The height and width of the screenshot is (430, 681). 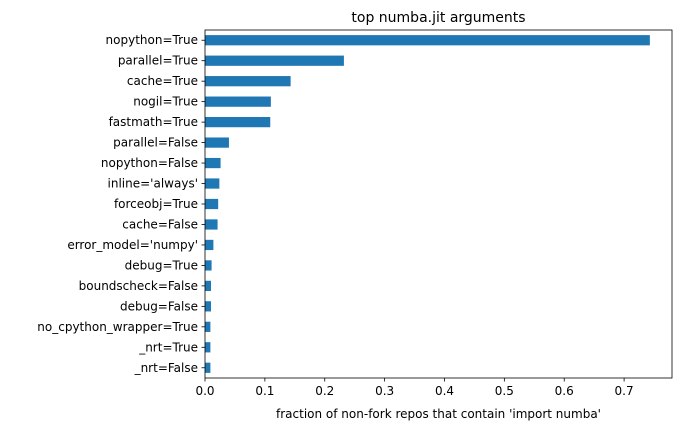 What do you see at coordinates (138, 286) in the screenshot?
I see `y-tick-label: boundscheck=False` at bounding box center [138, 286].